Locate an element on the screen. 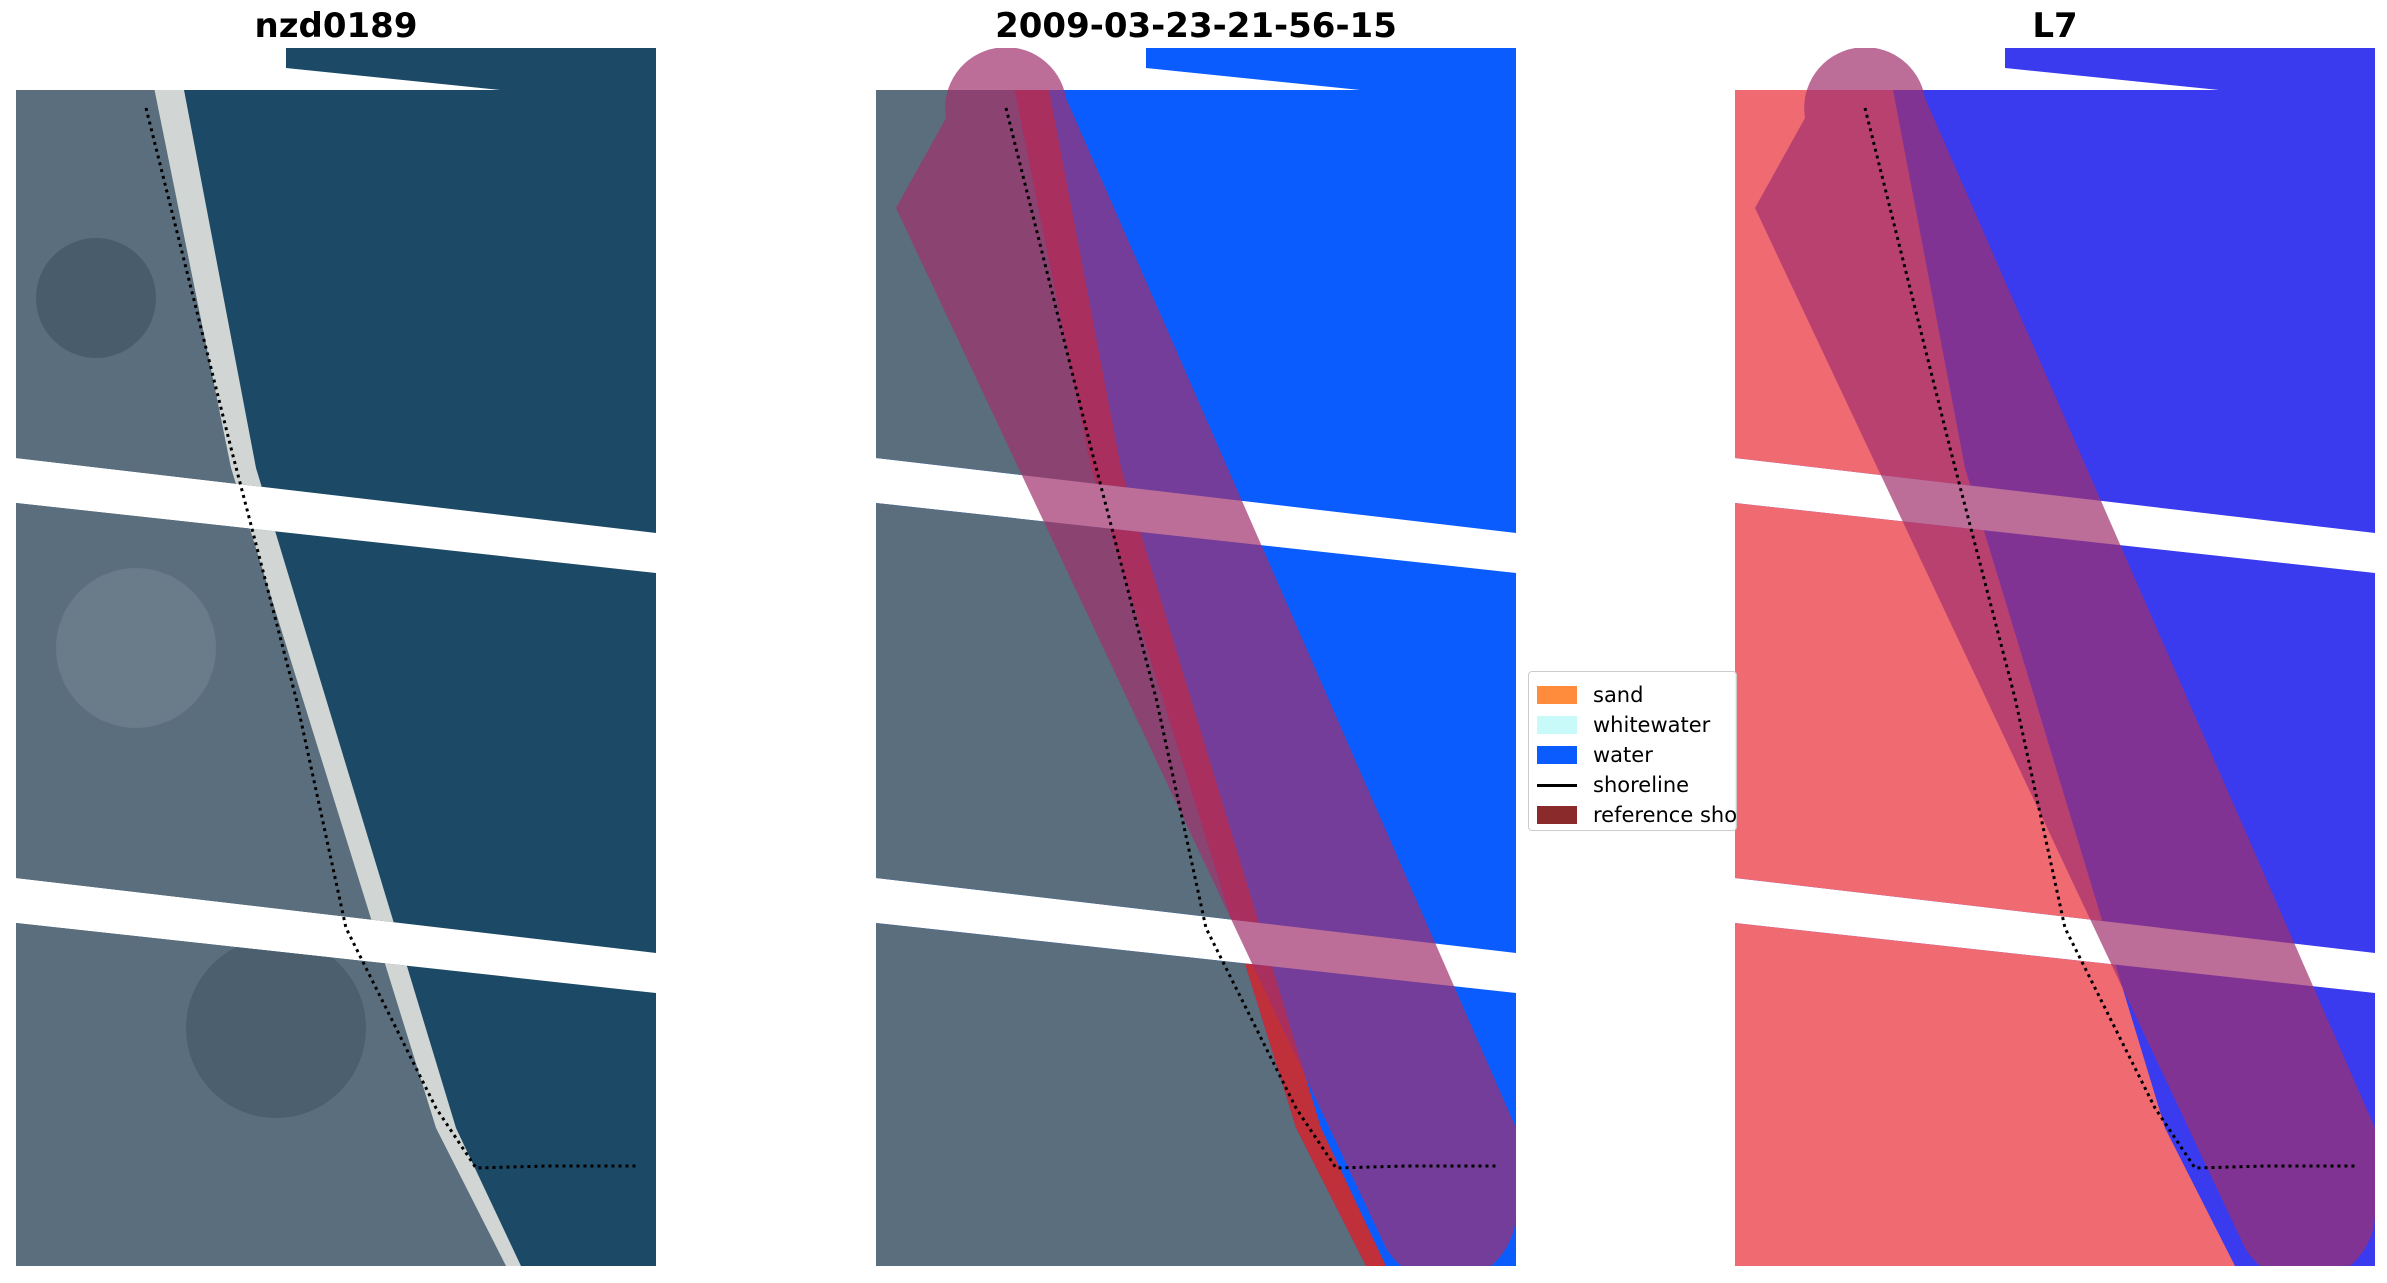  legend-item-whitewater: whitewater is located at coordinates (1623, 725).